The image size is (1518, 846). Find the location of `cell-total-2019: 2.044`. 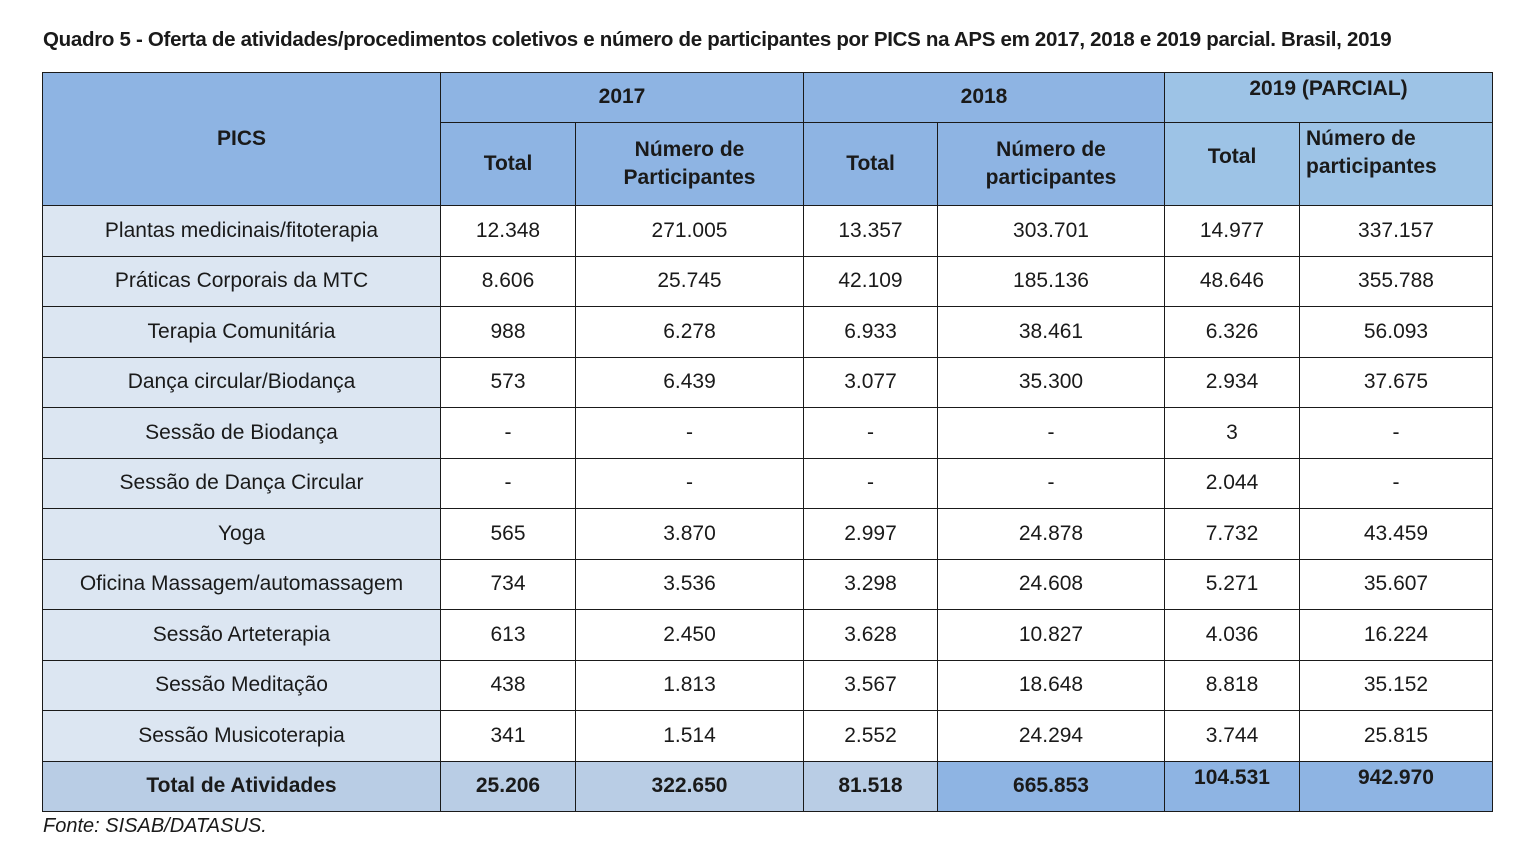

cell-total-2019: 2.044 is located at coordinates (1232, 483).